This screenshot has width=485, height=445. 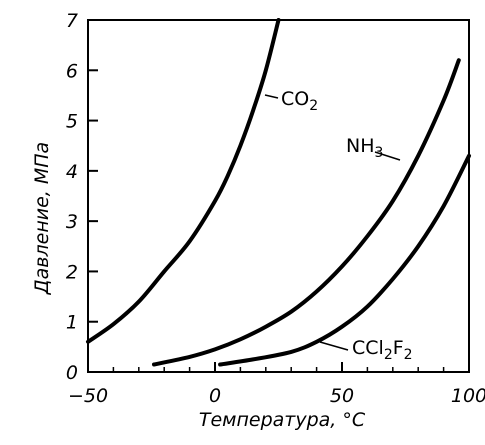 I want to click on series-label-co2: CO2, so click(x=299, y=101).